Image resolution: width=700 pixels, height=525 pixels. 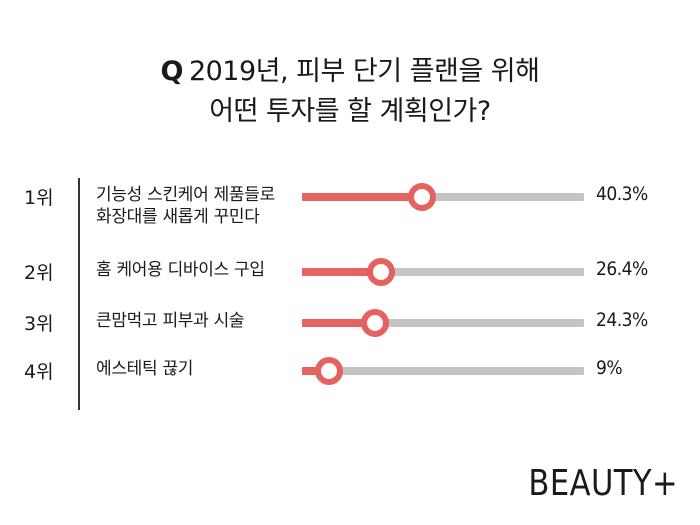 I want to click on rank-label: 3위, so click(x=39, y=324).